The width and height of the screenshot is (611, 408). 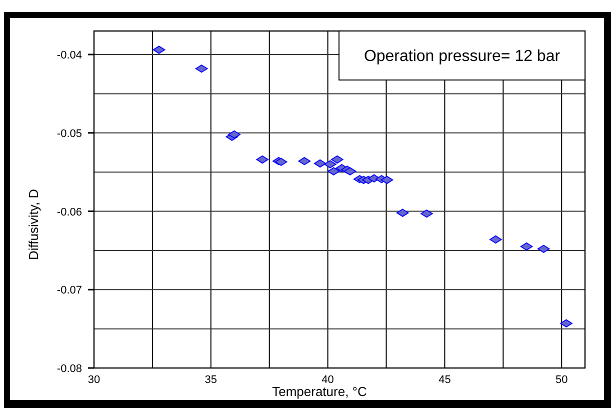 I want to click on y-tick-label: -0.08, so click(x=69, y=369).